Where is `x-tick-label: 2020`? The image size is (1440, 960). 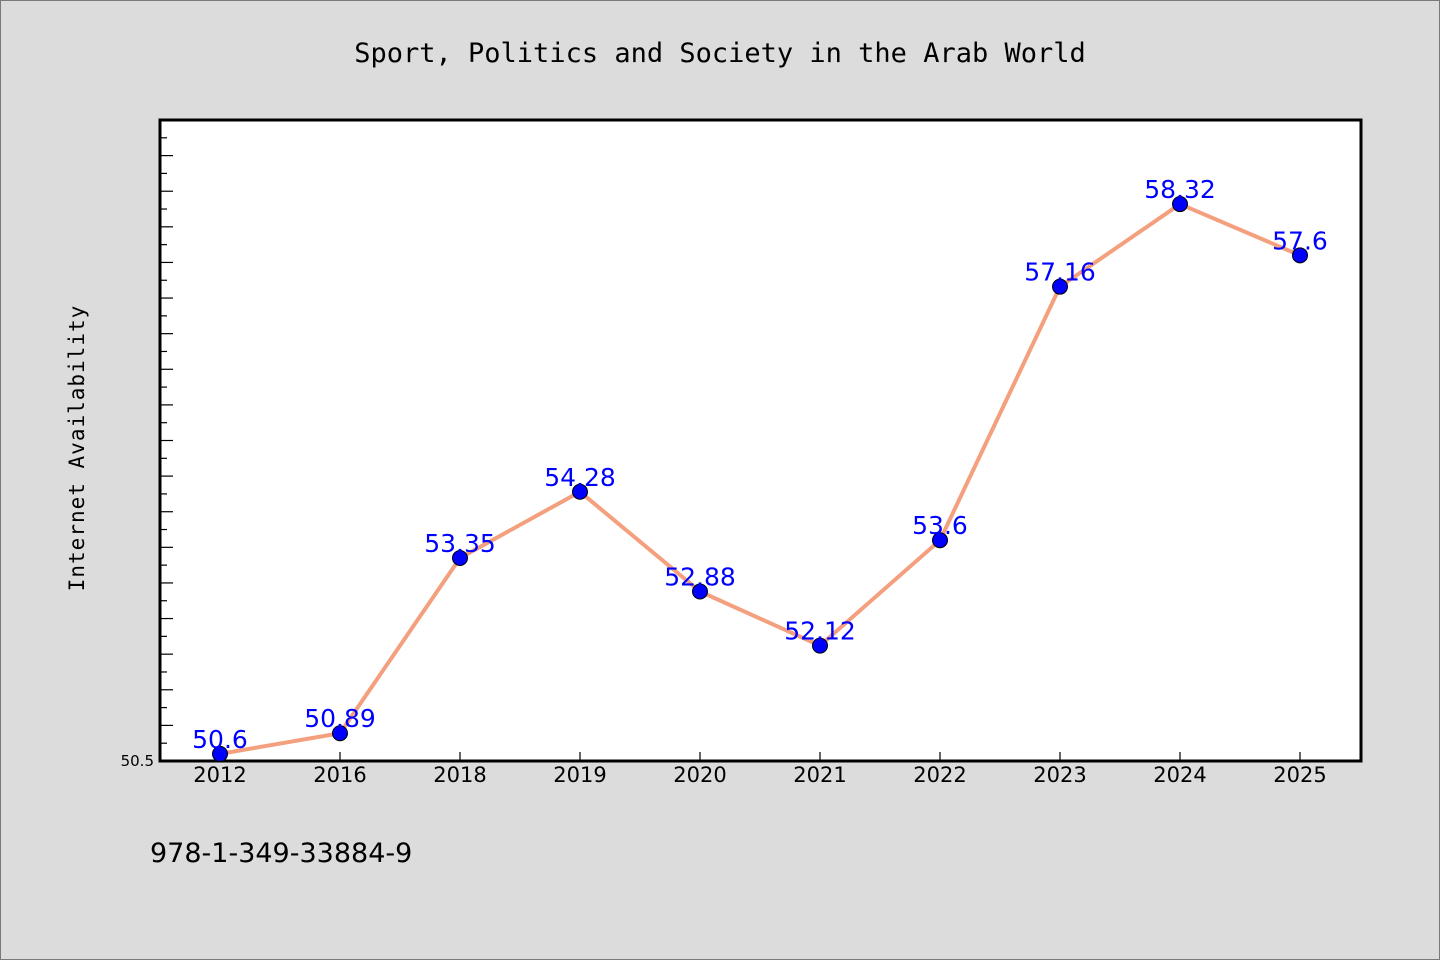 x-tick-label: 2020 is located at coordinates (699, 775).